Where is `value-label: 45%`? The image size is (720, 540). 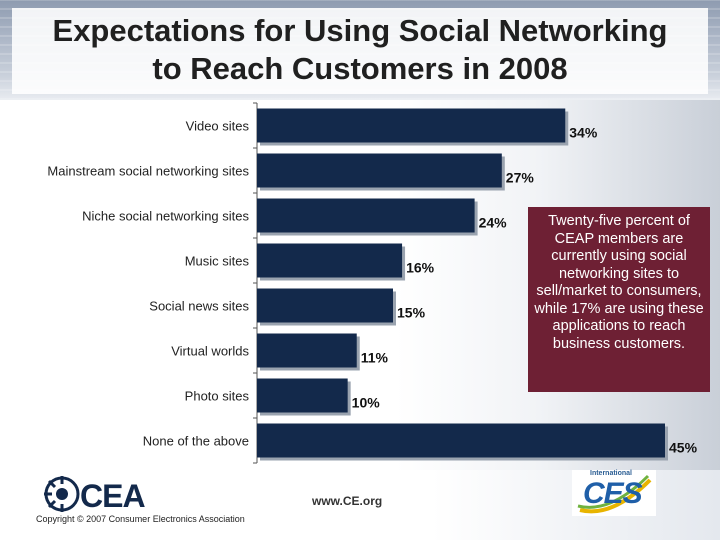 value-label: 45% is located at coordinates (683, 448).